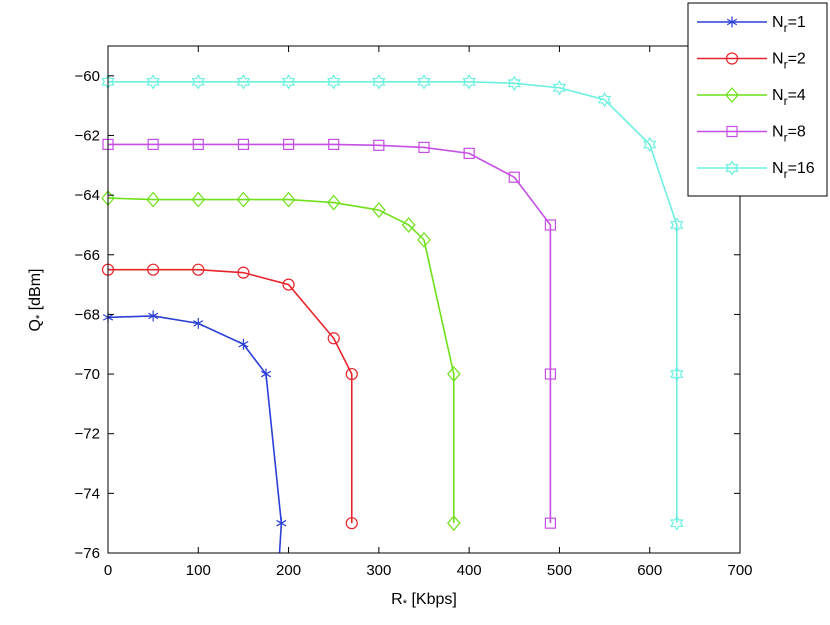 The image size is (830, 625). What do you see at coordinates (87, 255) in the screenshot?
I see `y-tick-label: −66` at bounding box center [87, 255].